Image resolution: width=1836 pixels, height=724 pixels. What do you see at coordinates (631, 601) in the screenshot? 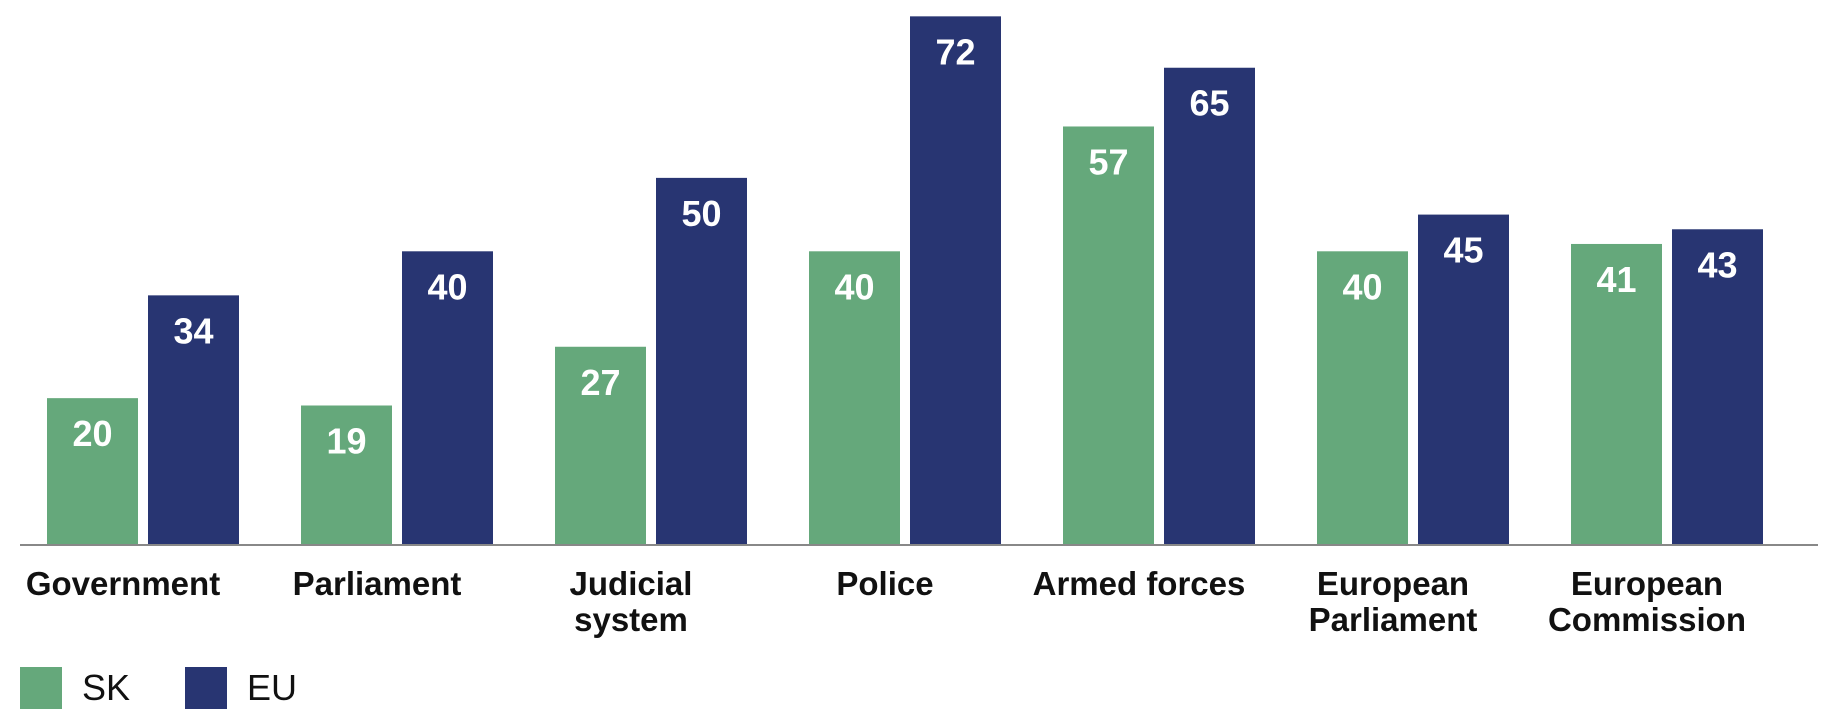
I see `category-label-2: Judicial system` at bounding box center [631, 601].